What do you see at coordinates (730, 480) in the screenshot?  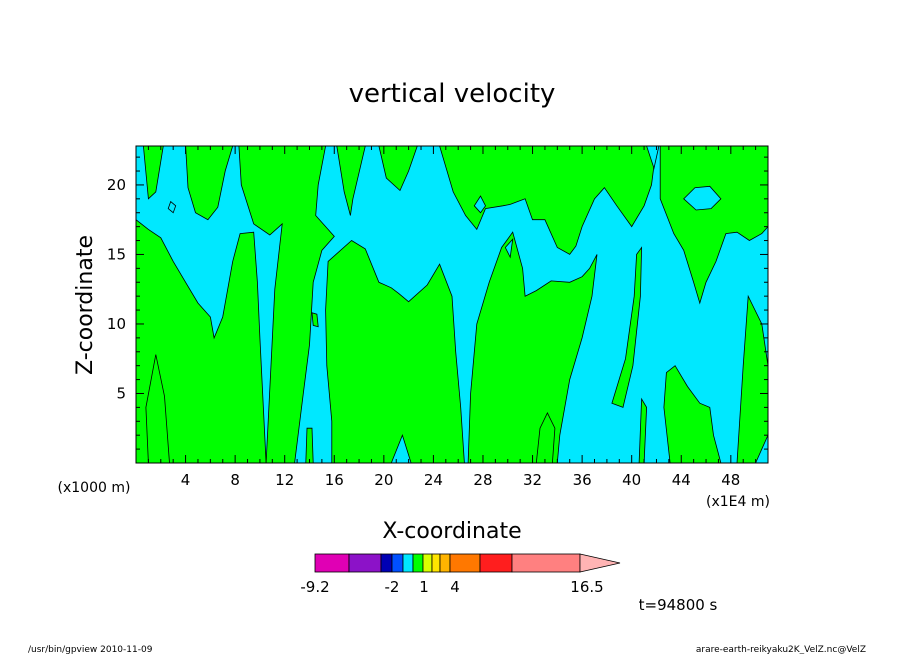 I see `x-tick-label: 48` at bounding box center [730, 480].